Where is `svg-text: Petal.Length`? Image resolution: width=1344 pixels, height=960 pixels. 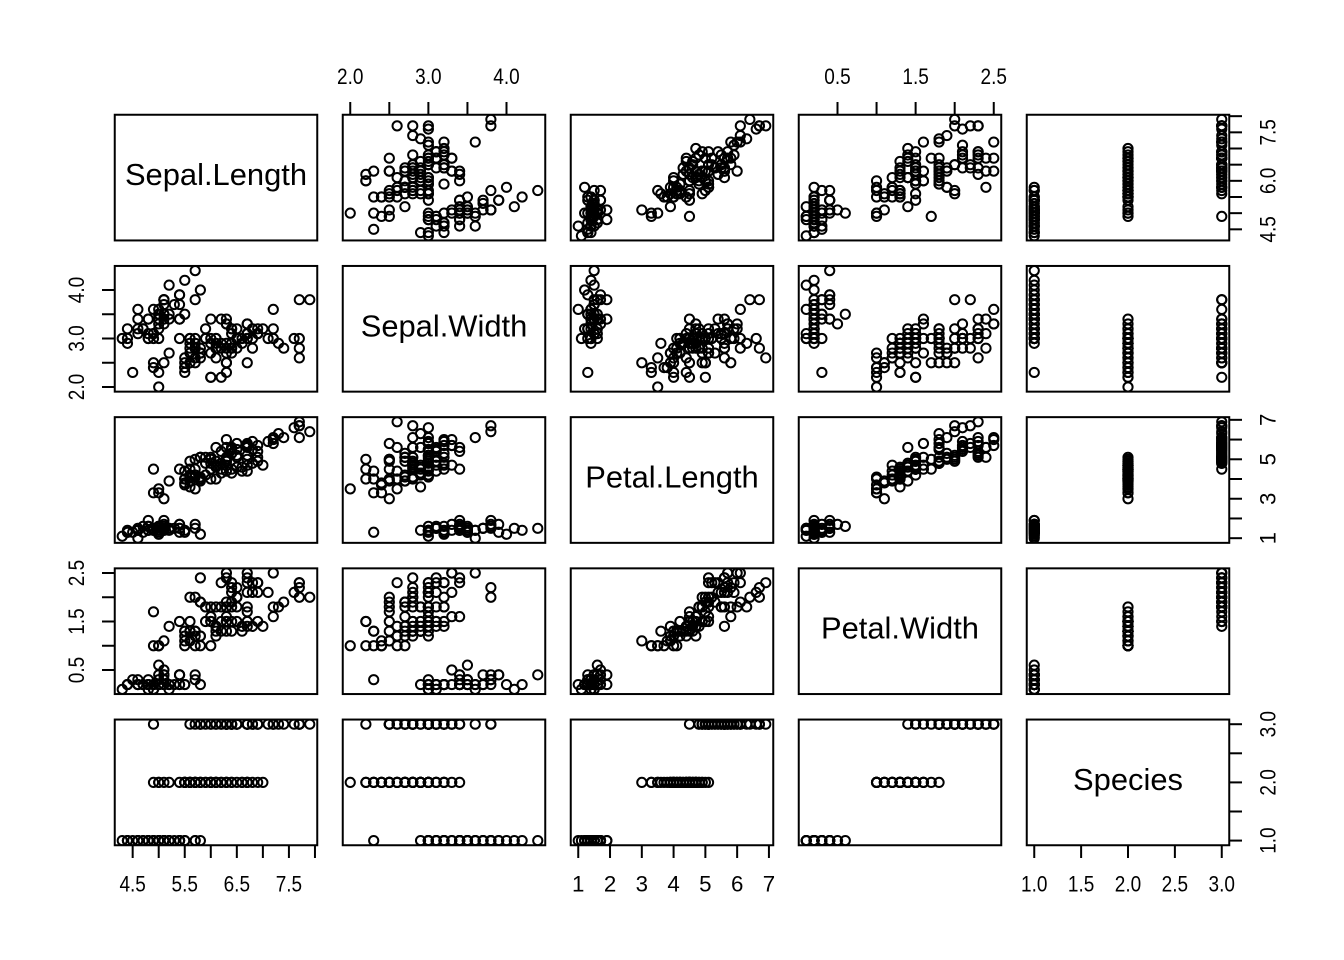
svg-text: Petal.Length is located at coordinates (671, 477).